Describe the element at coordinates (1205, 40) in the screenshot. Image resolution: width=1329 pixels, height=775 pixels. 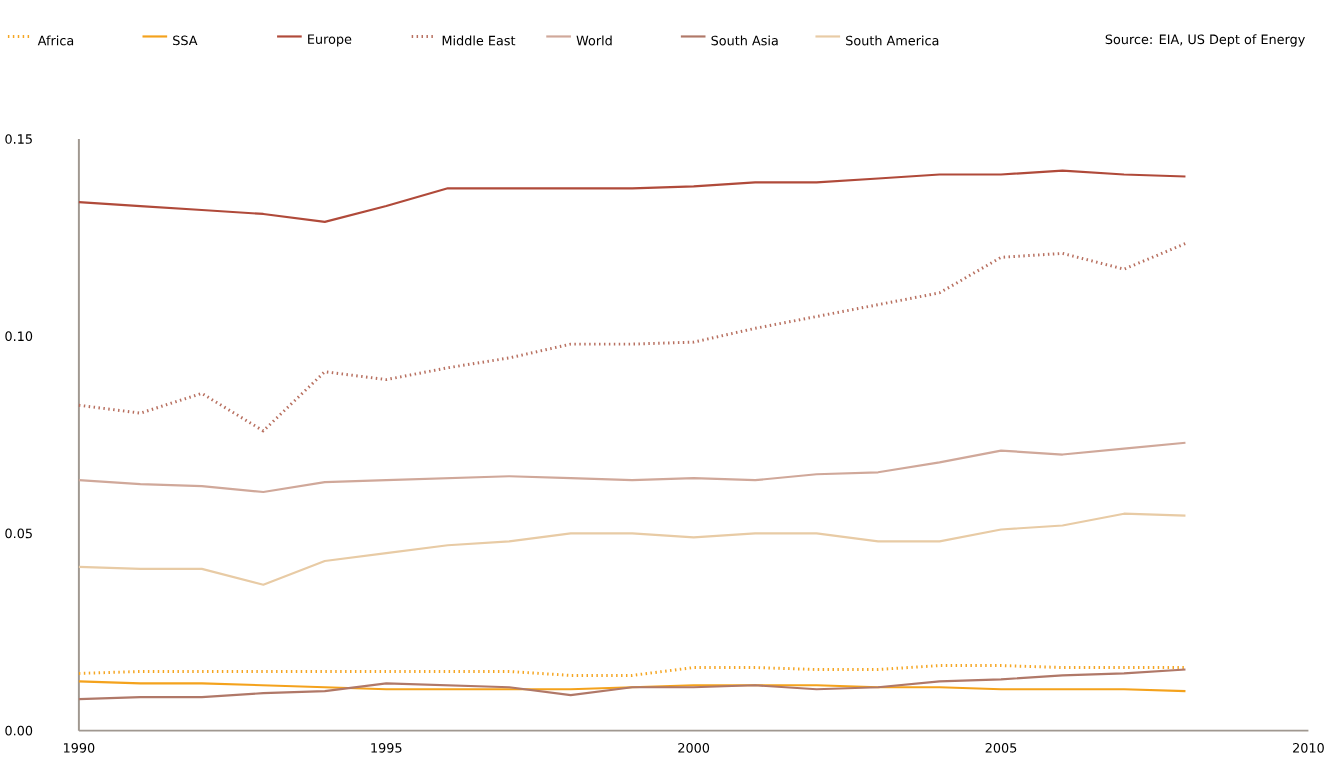
I see `source-note: Source: EIA, US Dept of Energy` at that location.